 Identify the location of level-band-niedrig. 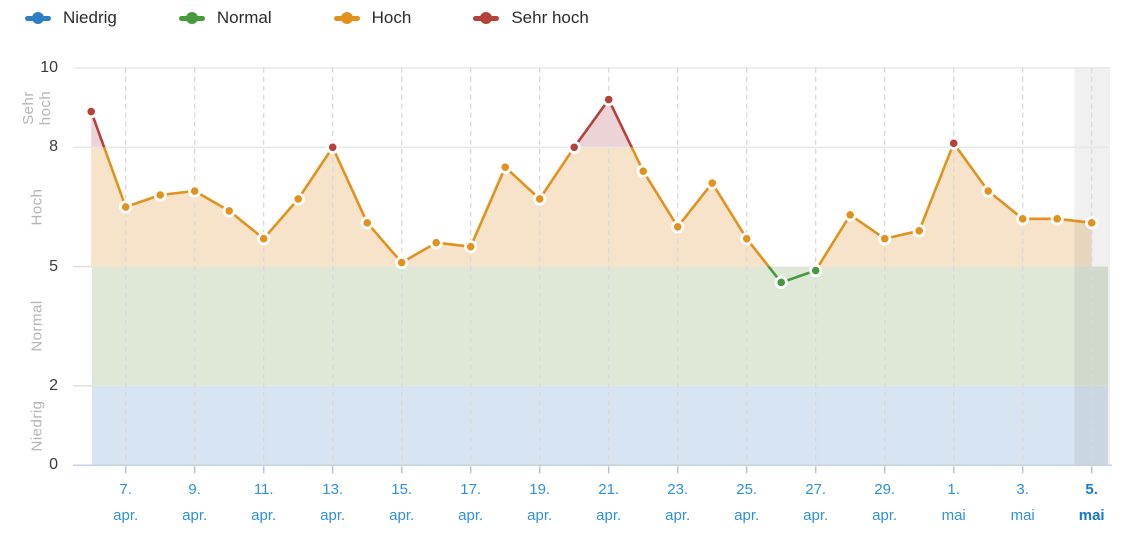
(600, 425).